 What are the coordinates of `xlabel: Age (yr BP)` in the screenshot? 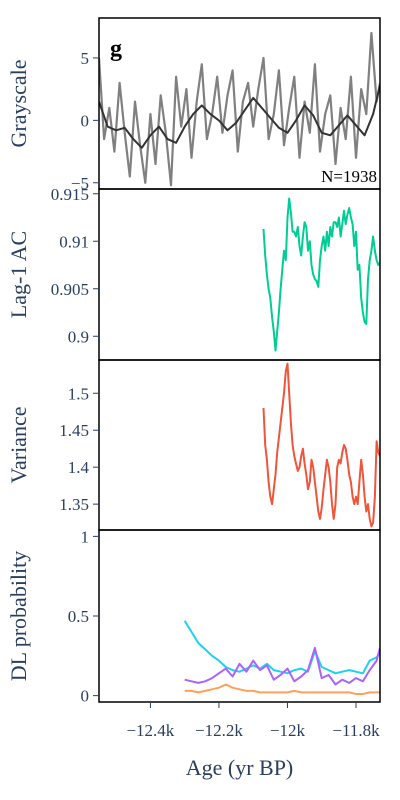 It's located at (240, 767).